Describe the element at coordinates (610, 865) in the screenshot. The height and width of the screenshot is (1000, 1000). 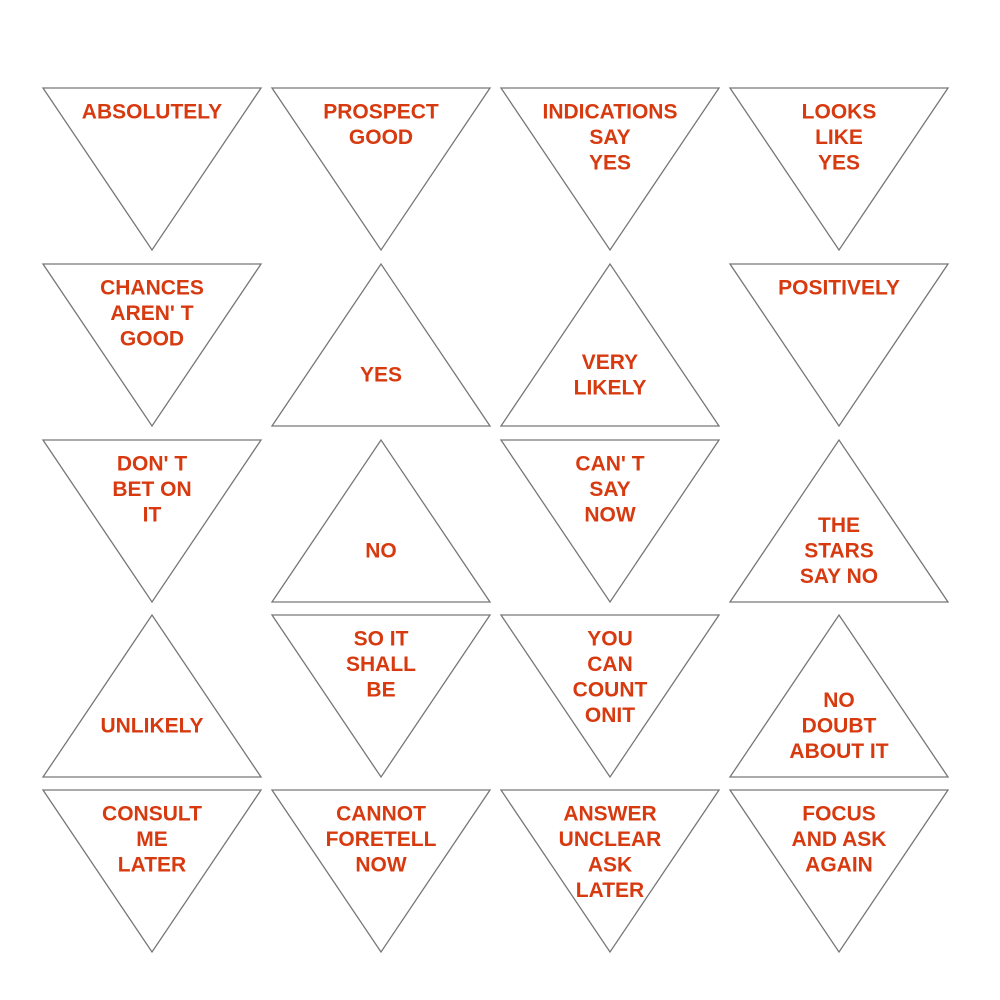
I see `face-text: ASK` at that location.